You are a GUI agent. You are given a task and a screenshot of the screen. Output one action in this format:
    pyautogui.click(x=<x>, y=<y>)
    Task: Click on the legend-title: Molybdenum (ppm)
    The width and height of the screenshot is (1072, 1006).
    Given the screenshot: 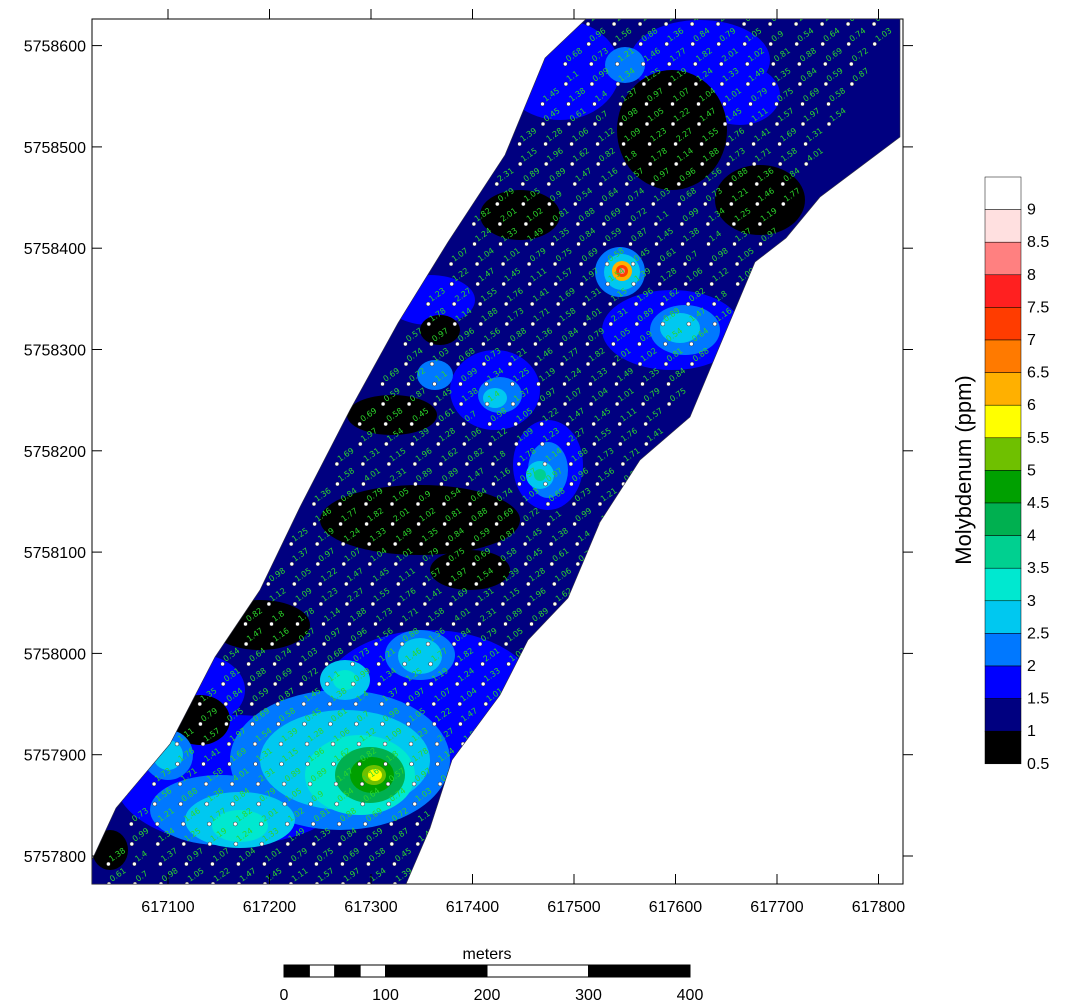 What is the action you would take?
    pyautogui.click(x=963, y=470)
    